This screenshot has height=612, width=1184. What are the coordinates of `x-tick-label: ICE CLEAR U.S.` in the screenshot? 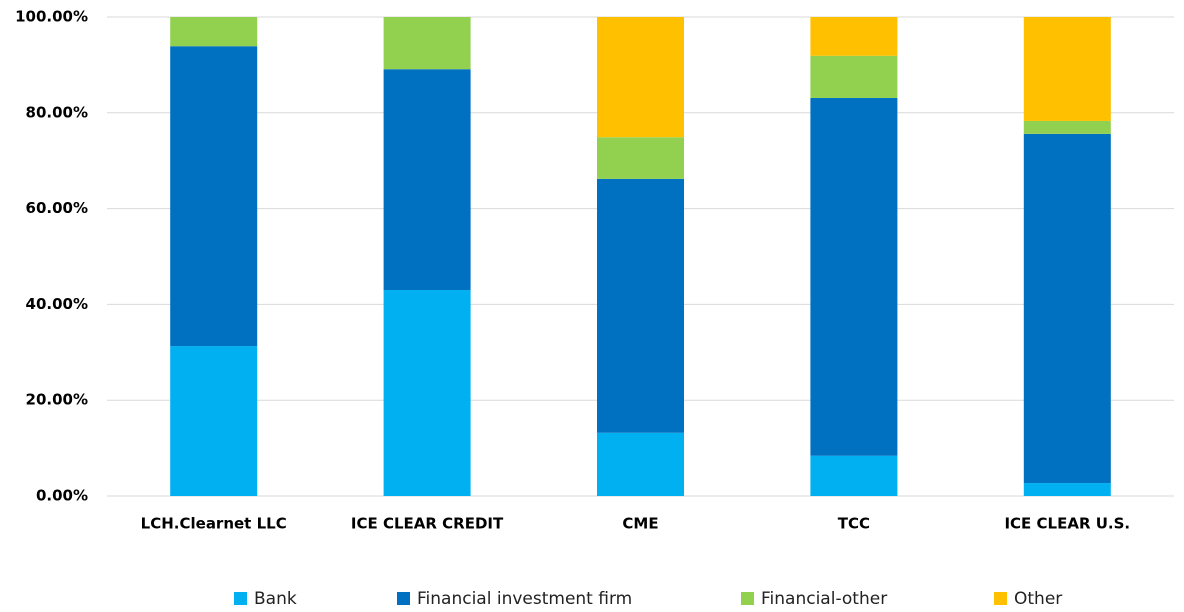 It's located at (1067, 524).